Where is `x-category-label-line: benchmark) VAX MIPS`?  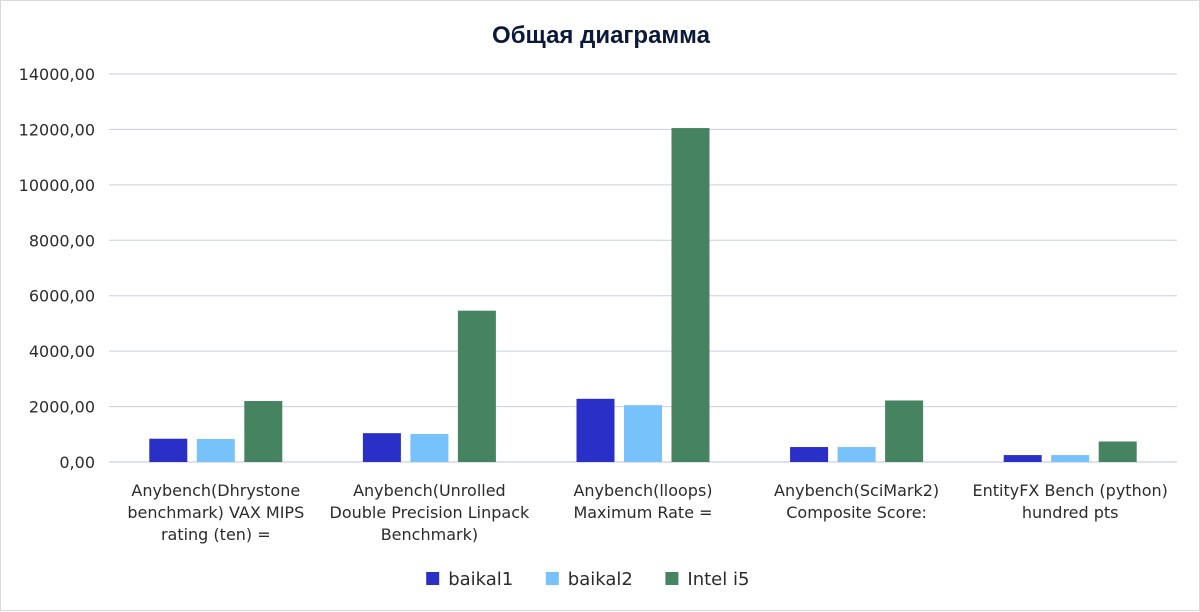 x-category-label-line: benchmark) VAX MIPS is located at coordinates (215, 512).